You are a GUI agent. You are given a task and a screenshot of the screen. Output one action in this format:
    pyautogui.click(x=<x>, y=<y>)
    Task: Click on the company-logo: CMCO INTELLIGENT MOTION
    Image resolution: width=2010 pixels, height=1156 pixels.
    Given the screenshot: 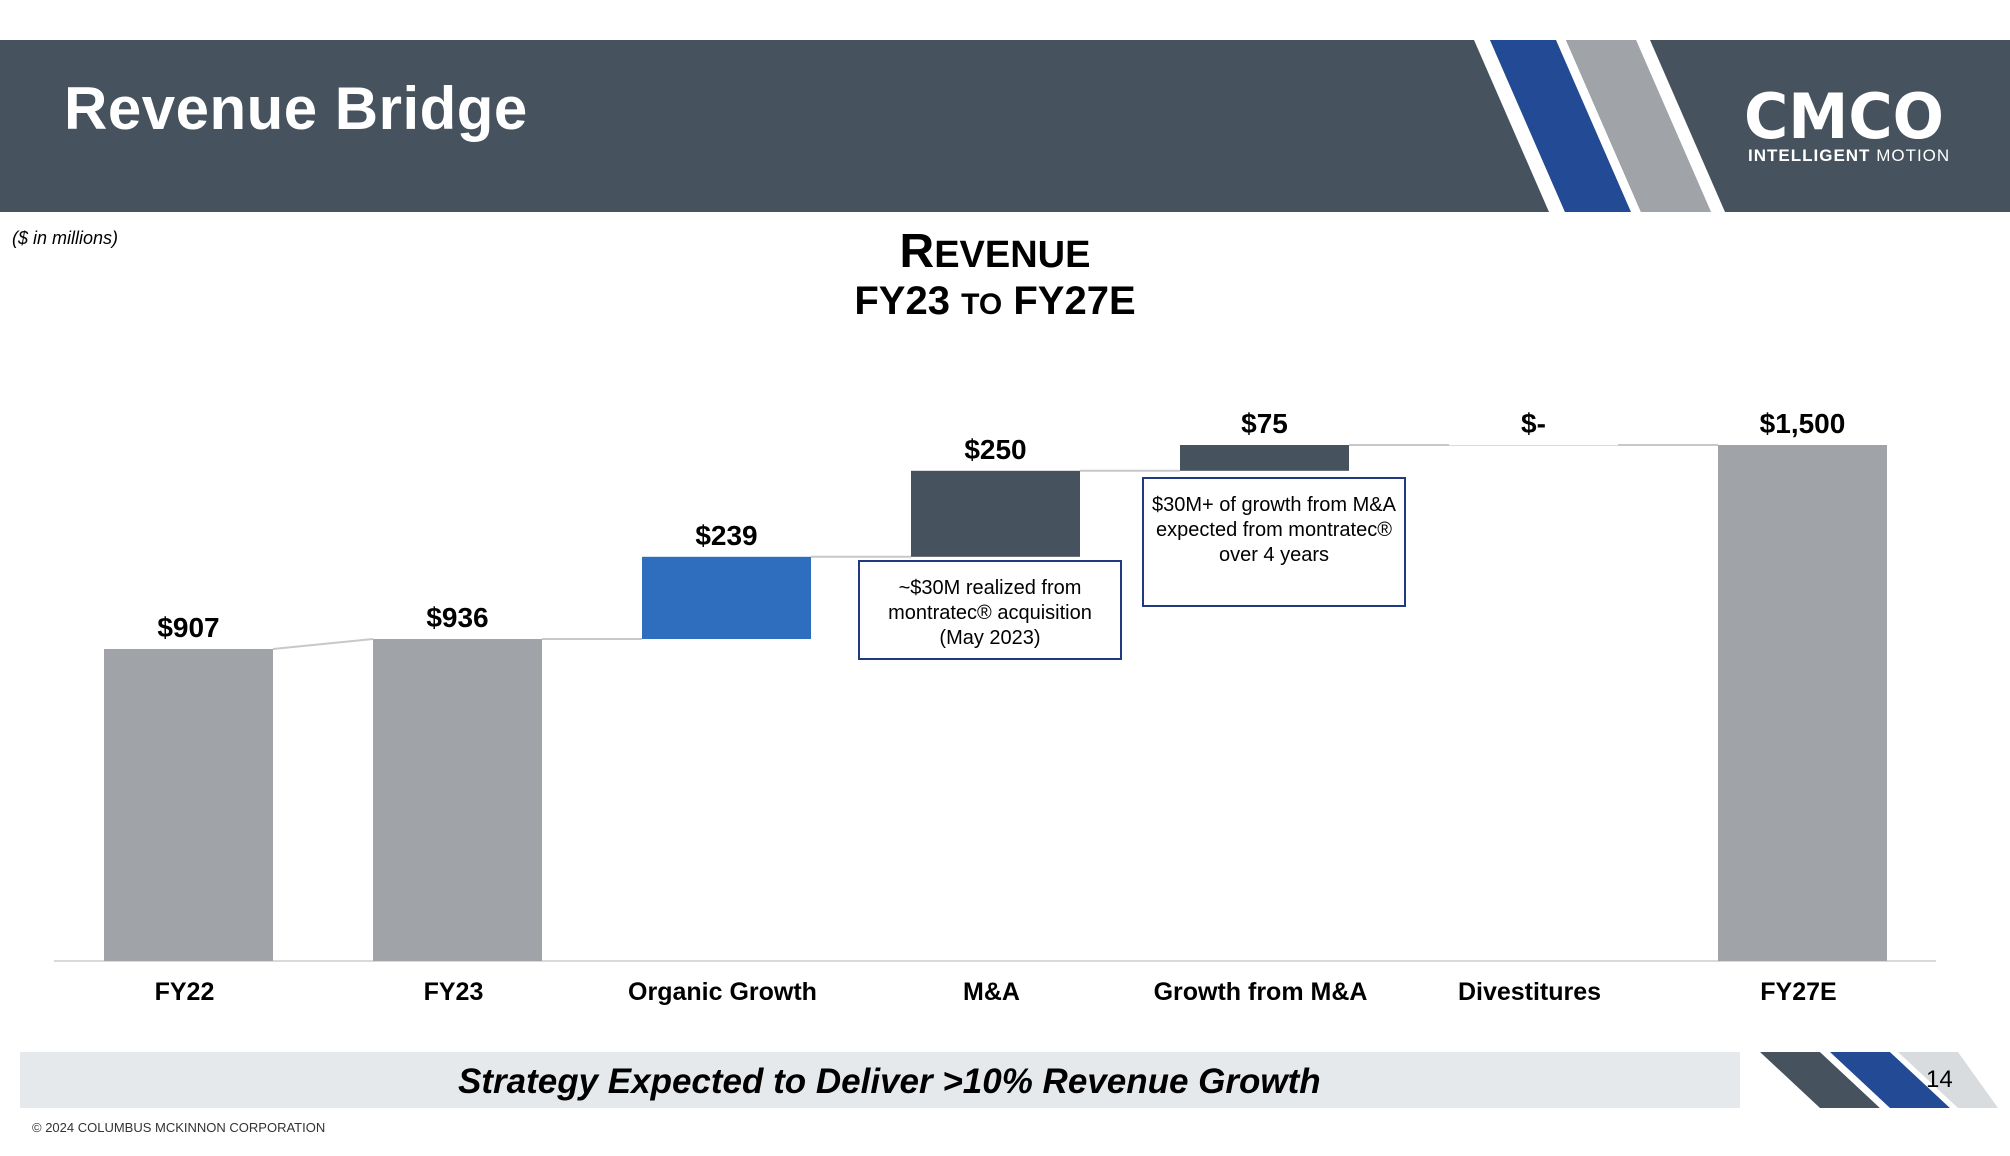 What is the action you would take?
    pyautogui.click(x=1849, y=140)
    